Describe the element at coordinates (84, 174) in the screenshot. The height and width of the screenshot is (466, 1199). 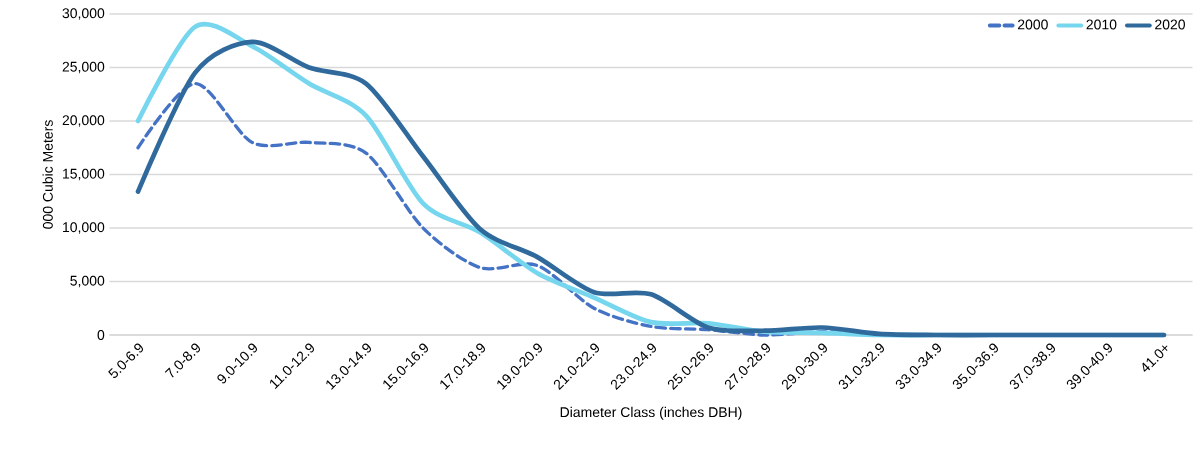
I see `y-tick-label: 15,000` at that location.